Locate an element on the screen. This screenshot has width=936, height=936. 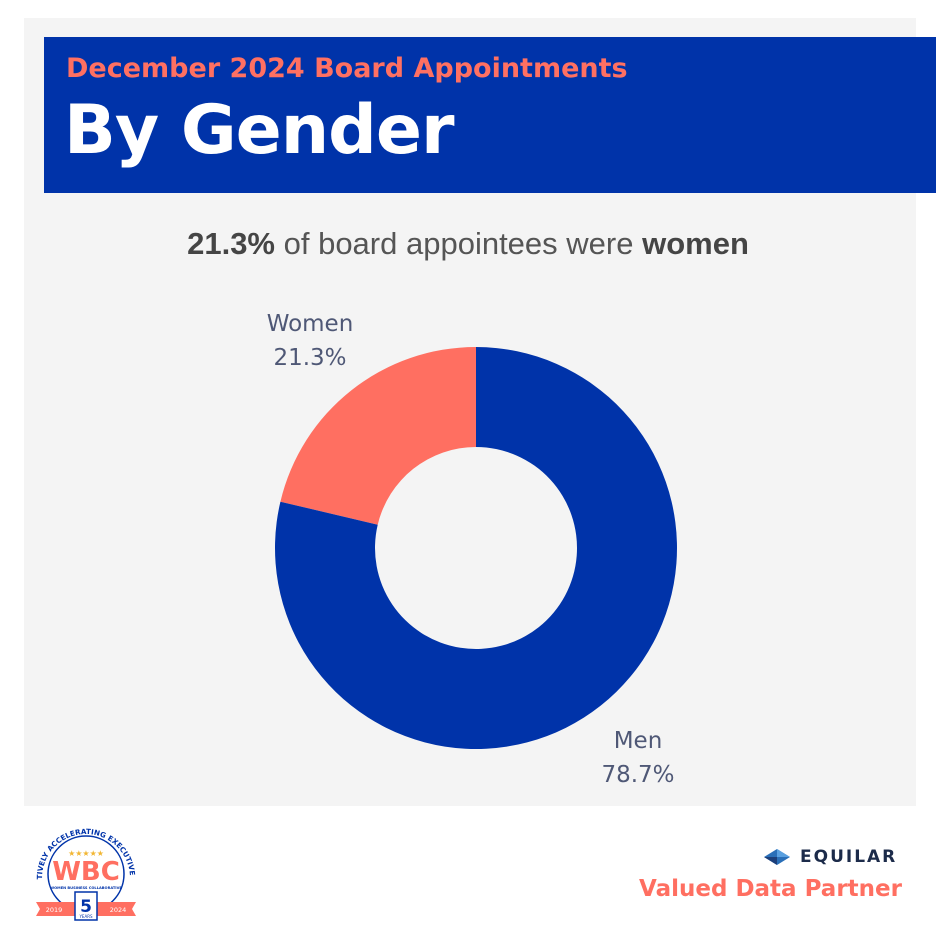
headline-middle: of board appointees were is located at coordinates (459, 243).